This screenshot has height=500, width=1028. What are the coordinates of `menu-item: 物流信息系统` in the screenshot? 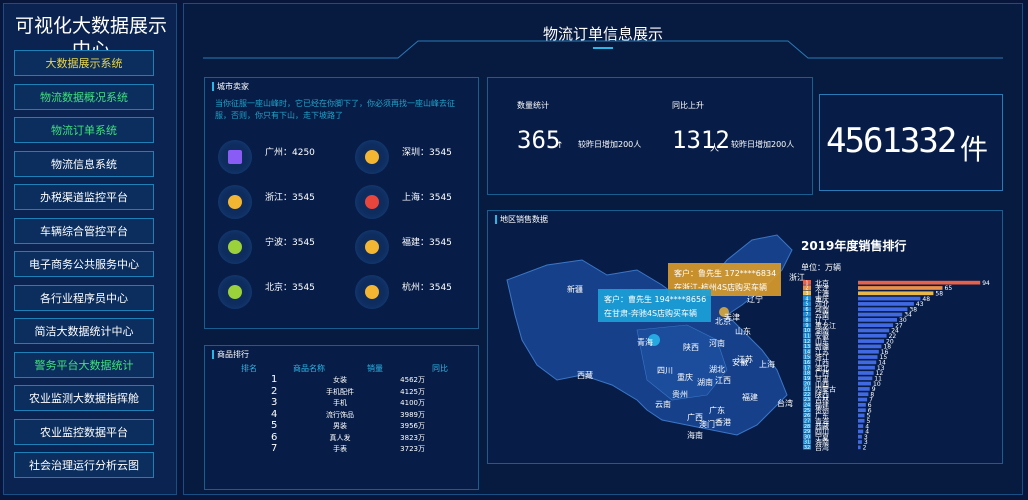 It's located at (84, 163).